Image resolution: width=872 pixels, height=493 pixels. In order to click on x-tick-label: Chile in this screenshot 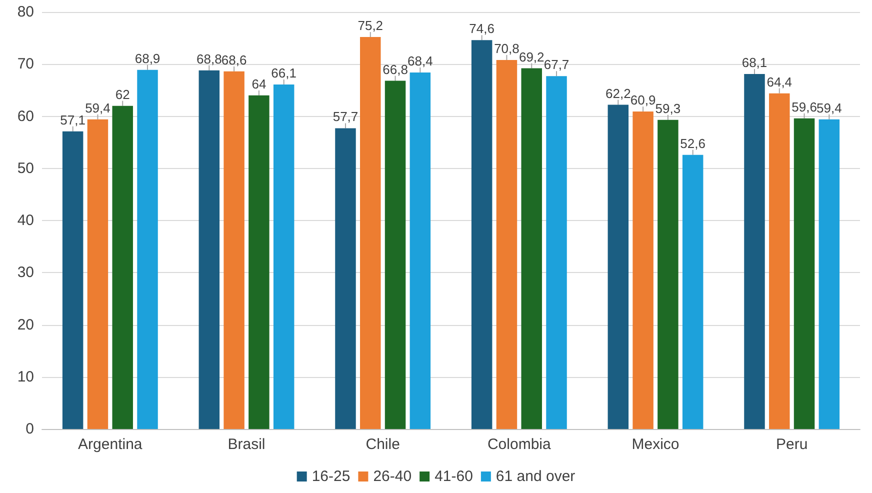, I will do `click(383, 444)`.